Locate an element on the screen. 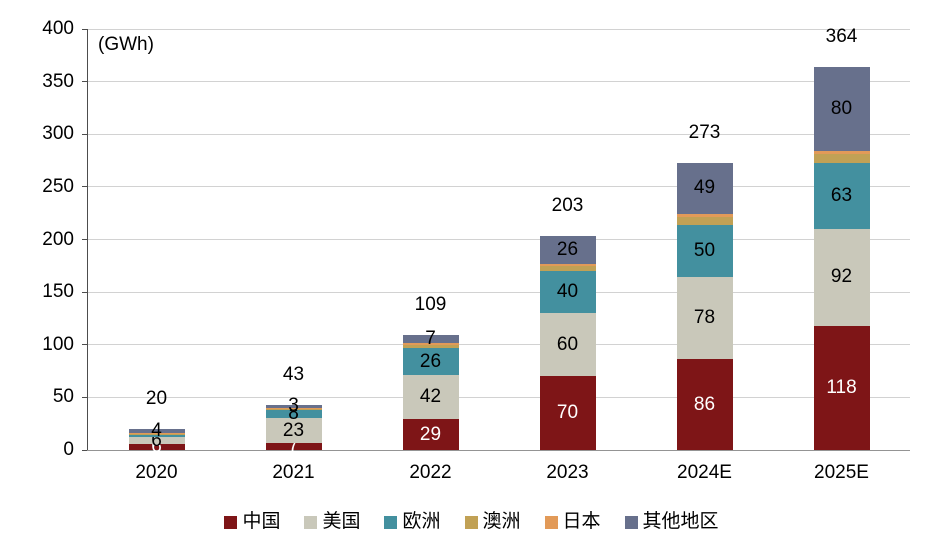  legend-swatch-europe is located at coordinates (391, 522).